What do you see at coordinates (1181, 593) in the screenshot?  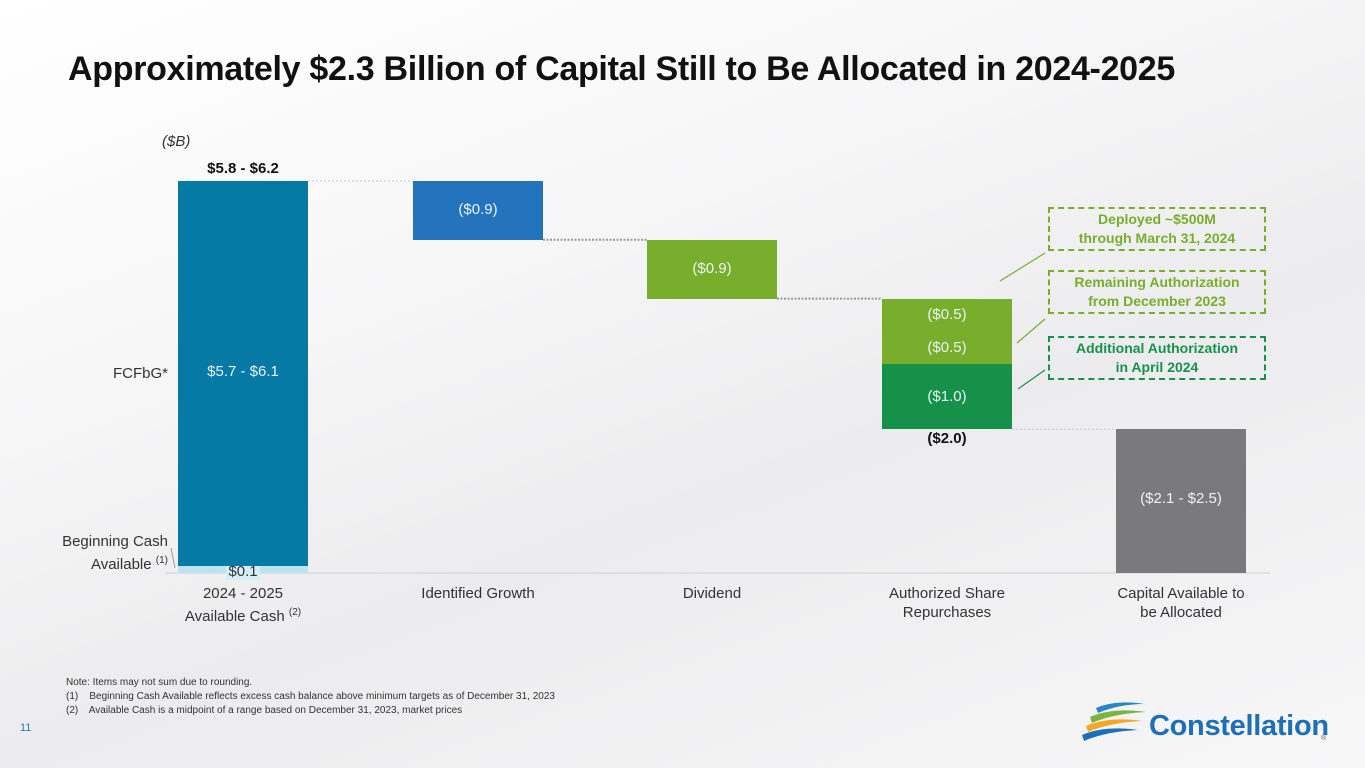 I see `category-line1: Capital Available to` at bounding box center [1181, 593].